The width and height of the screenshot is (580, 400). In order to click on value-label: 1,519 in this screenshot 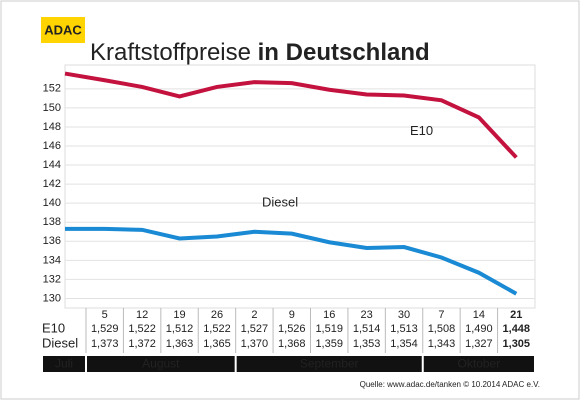, I will do `click(329, 329)`.